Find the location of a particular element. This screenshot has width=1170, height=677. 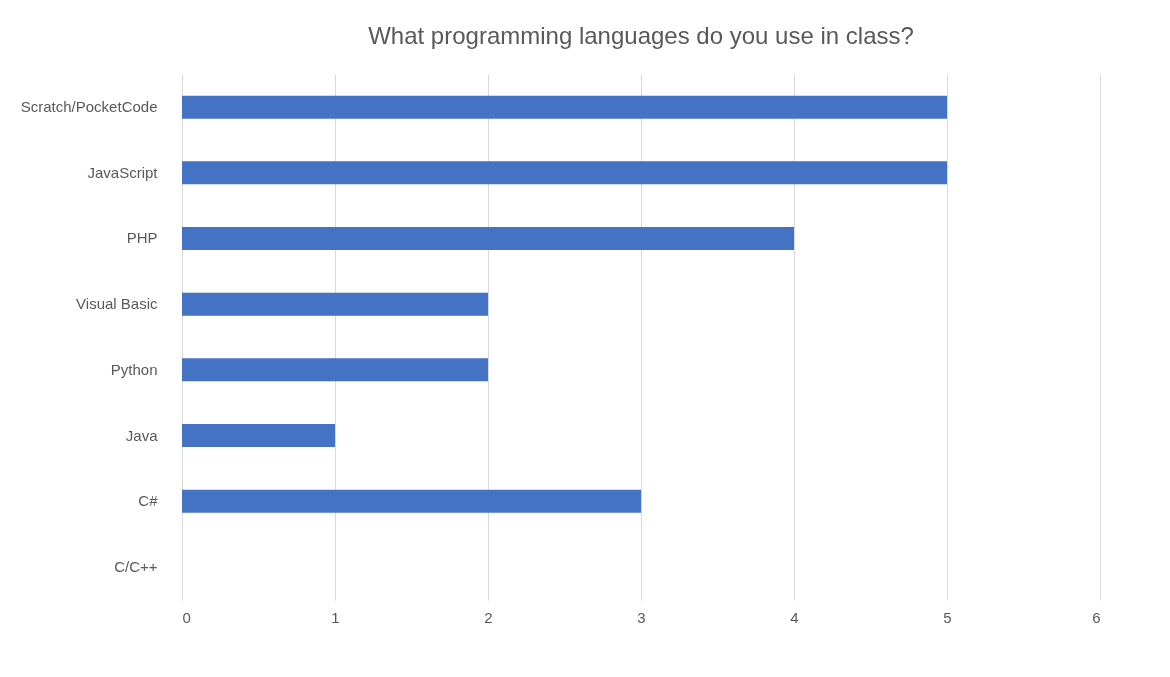

x-tick-label: 3 is located at coordinates (641, 617).